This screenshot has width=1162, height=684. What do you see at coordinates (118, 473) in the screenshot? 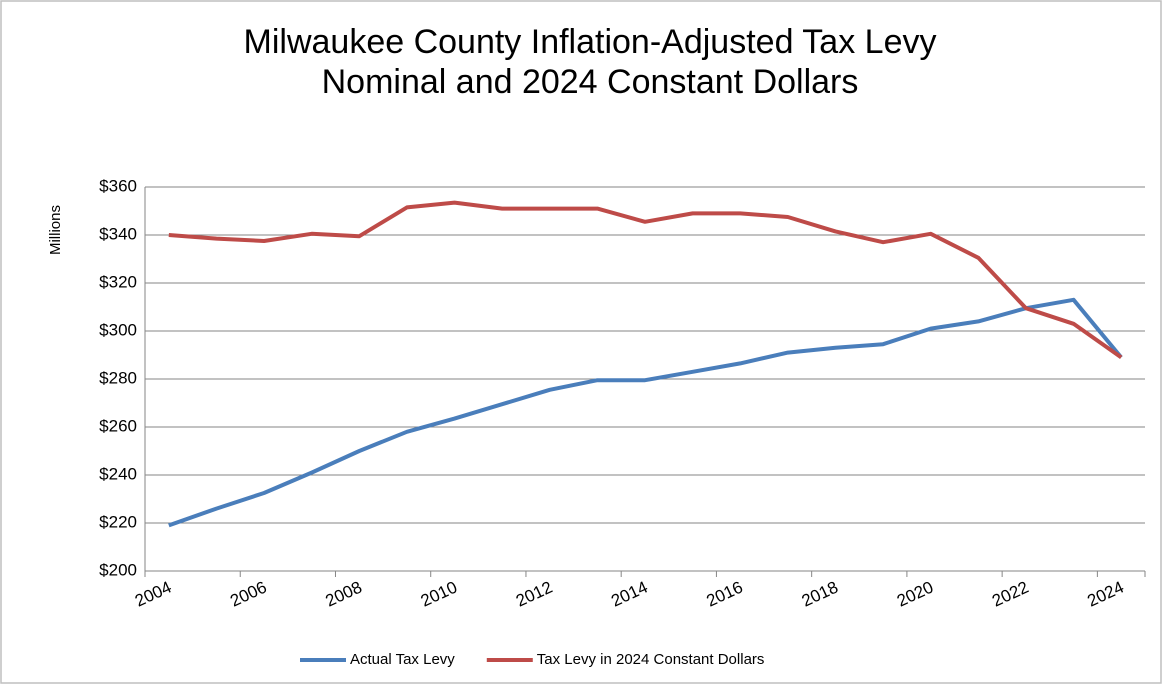
I see `y-tick-label: $240` at bounding box center [118, 473].